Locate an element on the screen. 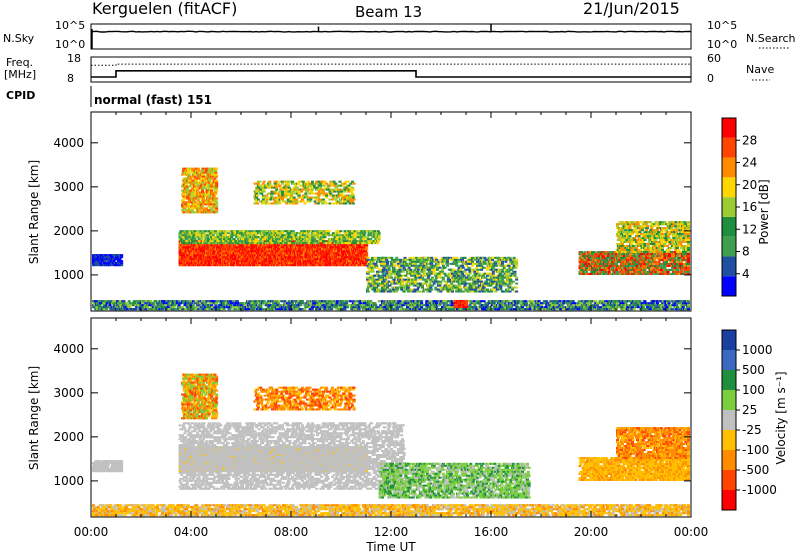 The width and height of the screenshot is (800, 554). freq-panel: Freq. [MHz] 18 8 60 0 Nave is located at coordinates (389, 68).